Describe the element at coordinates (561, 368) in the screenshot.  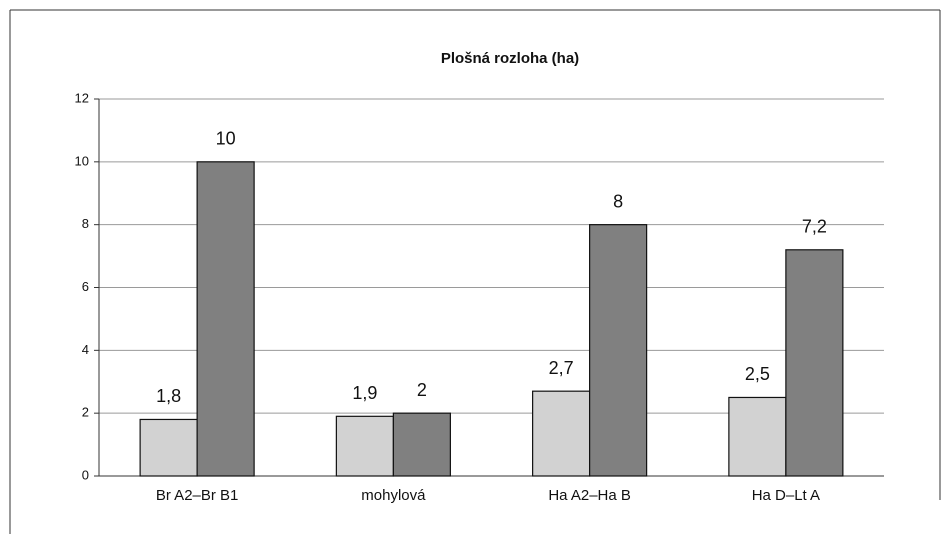
I see `value-label: 2,7` at that location.